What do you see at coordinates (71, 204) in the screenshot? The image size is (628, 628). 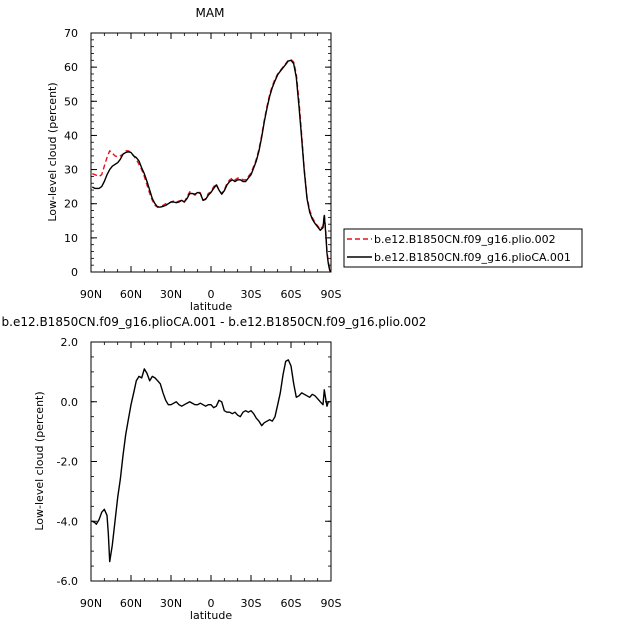 I see `top-y-tick-label: 20` at bounding box center [71, 204].